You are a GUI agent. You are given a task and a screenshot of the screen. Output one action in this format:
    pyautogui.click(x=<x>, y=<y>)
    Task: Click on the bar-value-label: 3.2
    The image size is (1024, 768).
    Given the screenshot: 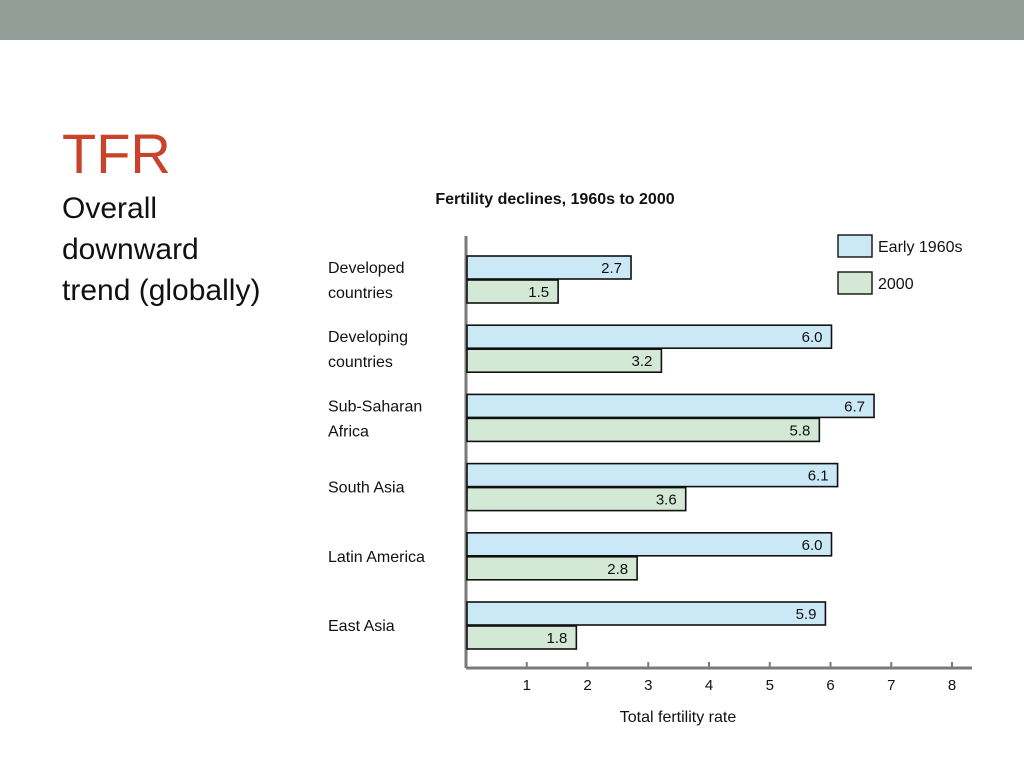 What is the action you would take?
    pyautogui.click(x=642, y=361)
    